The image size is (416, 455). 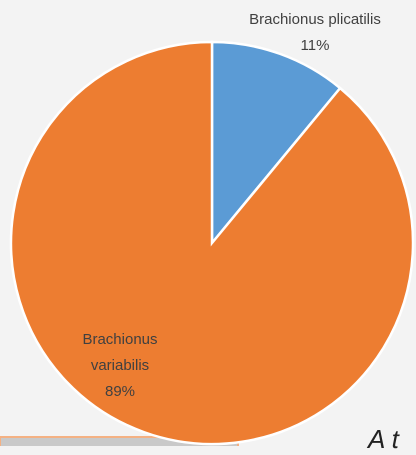 What do you see at coordinates (383, 439) in the screenshot?
I see `annotation: A t` at bounding box center [383, 439].